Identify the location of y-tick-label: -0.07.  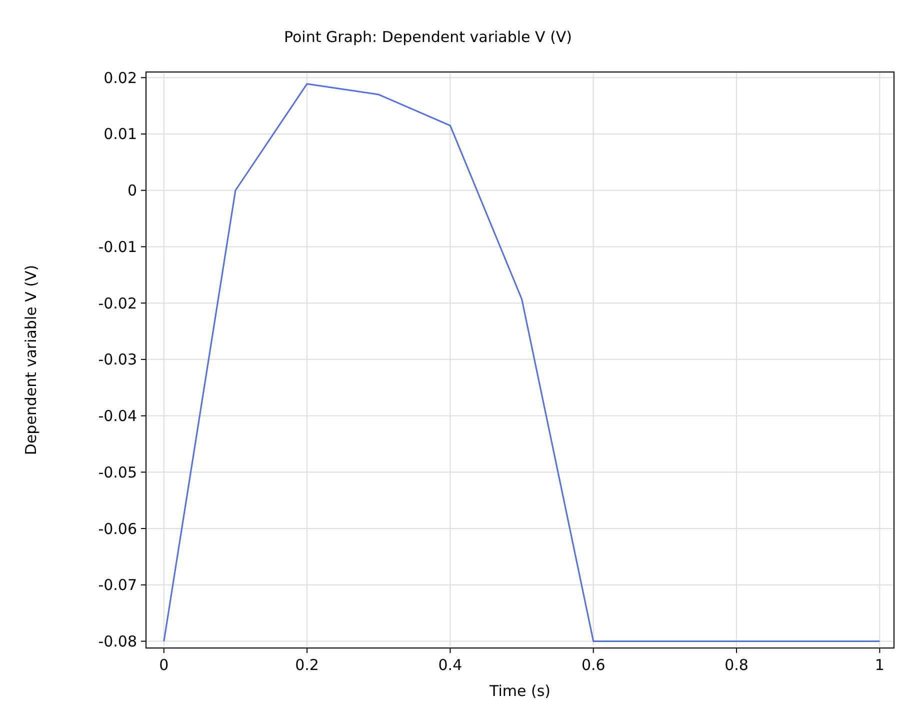
(117, 585).